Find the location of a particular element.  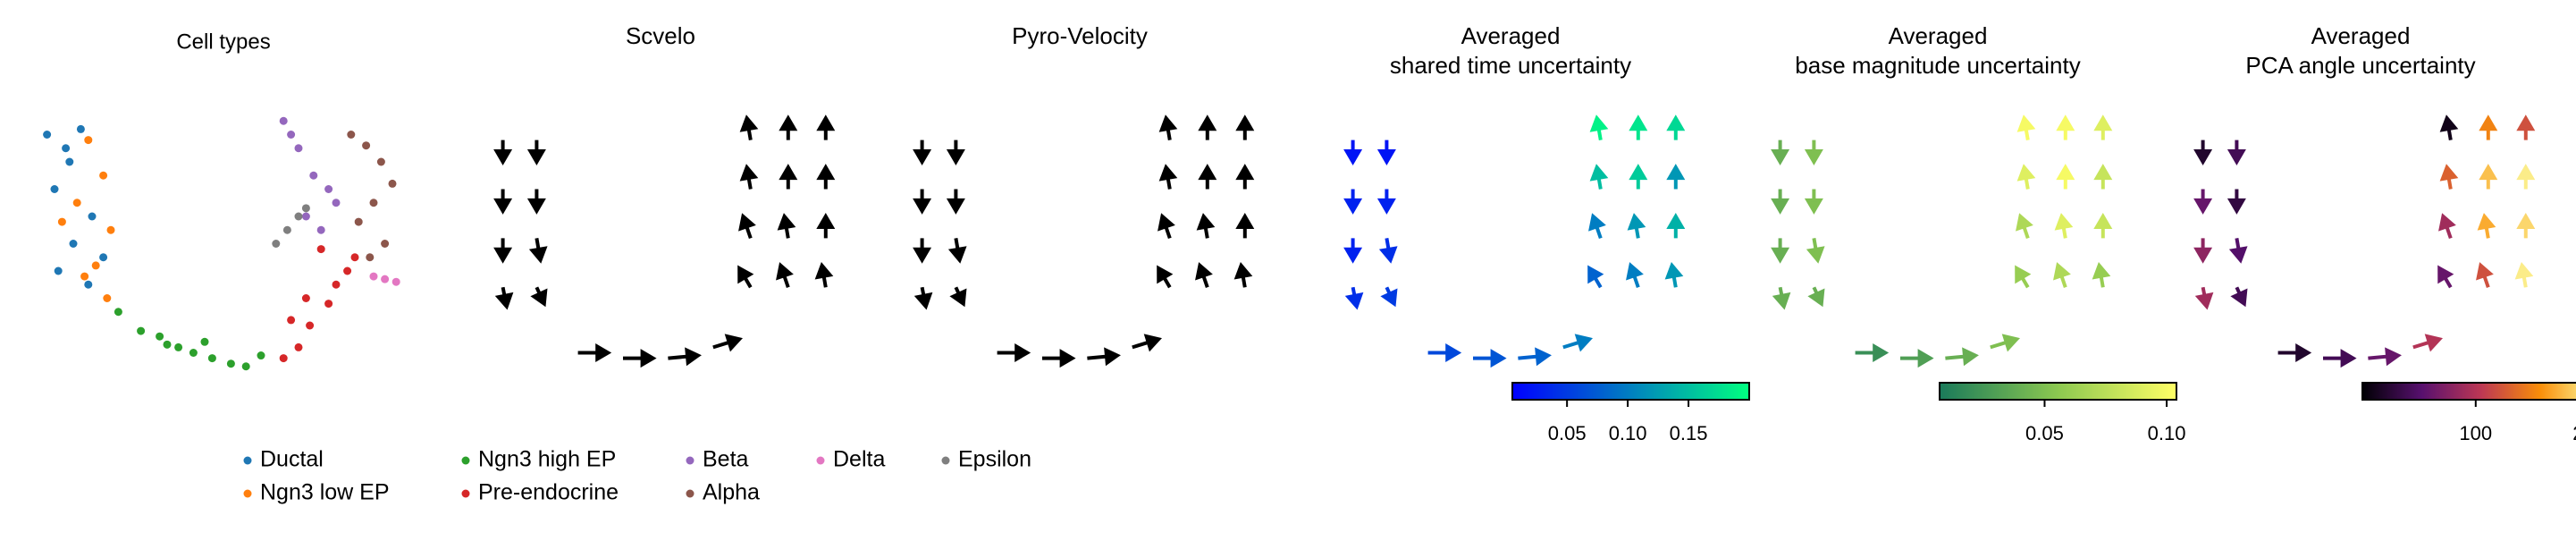

colorbar-tick-label: 0.15 is located at coordinates (1689, 433).